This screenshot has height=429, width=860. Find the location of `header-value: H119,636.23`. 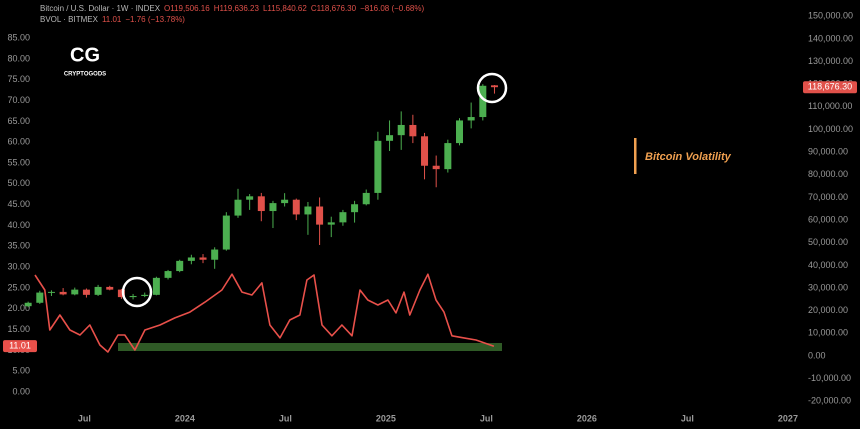

header-value: H119,636.23 is located at coordinates (237, 8).